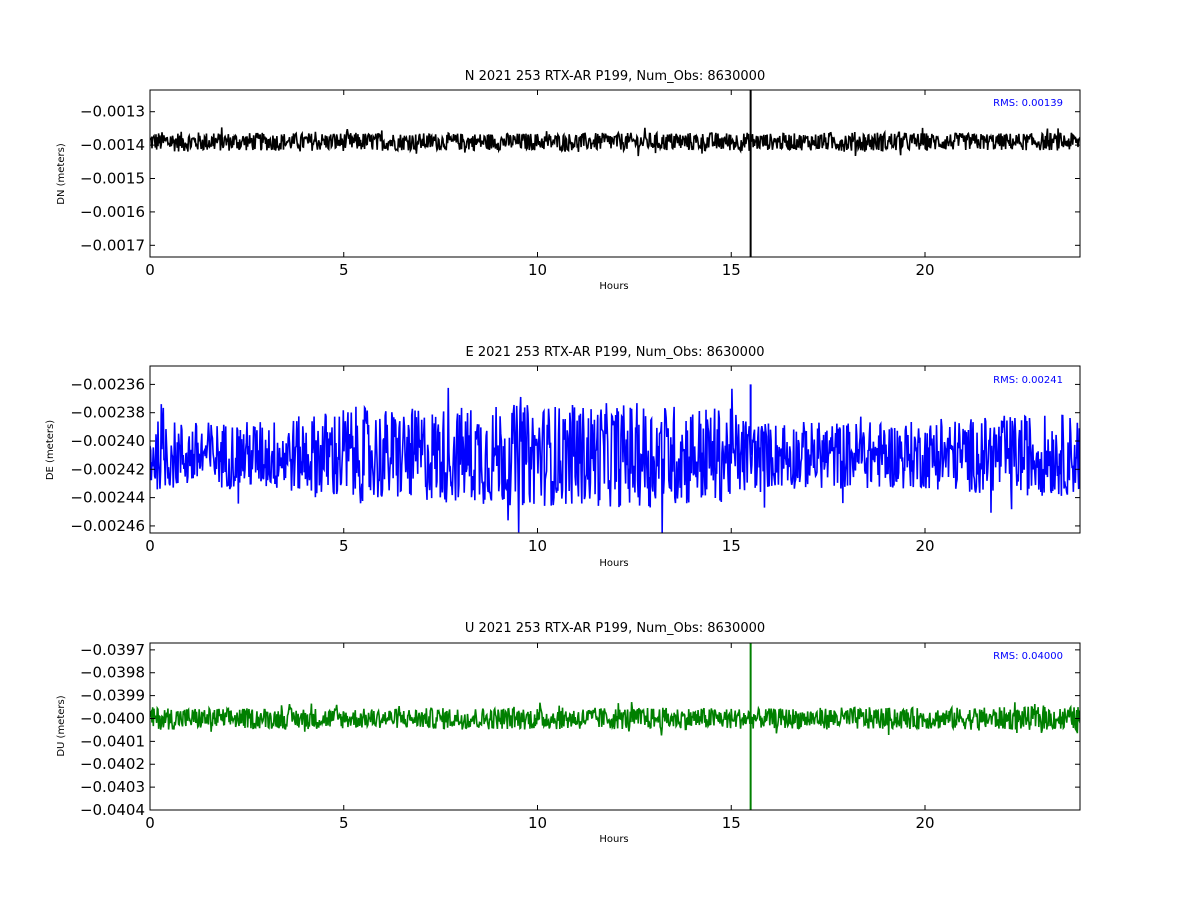 Image resolution: width=1200 pixels, height=900 pixels. I want to click on y-axis-label: DE (meters), so click(50, 450).